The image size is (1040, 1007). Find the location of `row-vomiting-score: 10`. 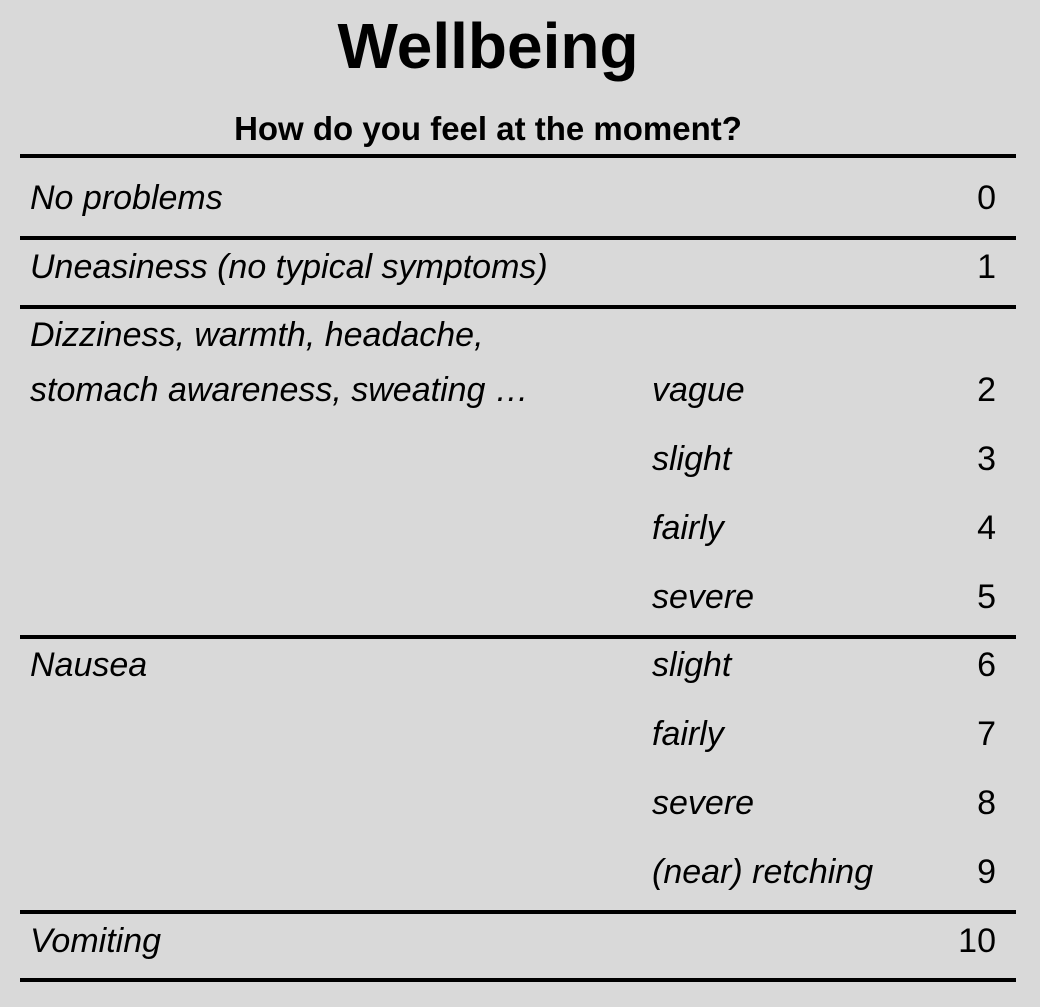

row-vomiting-score: 10 is located at coordinates (977, 941).